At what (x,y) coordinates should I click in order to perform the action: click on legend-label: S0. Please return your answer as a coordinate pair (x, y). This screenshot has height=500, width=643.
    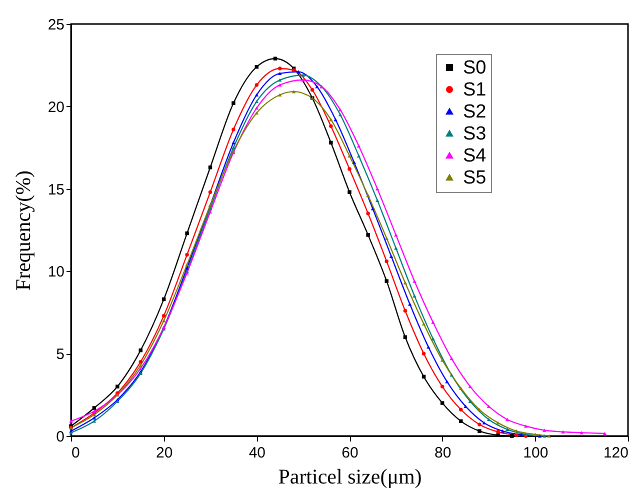
    Looking at the image, I should click on (474, 68).